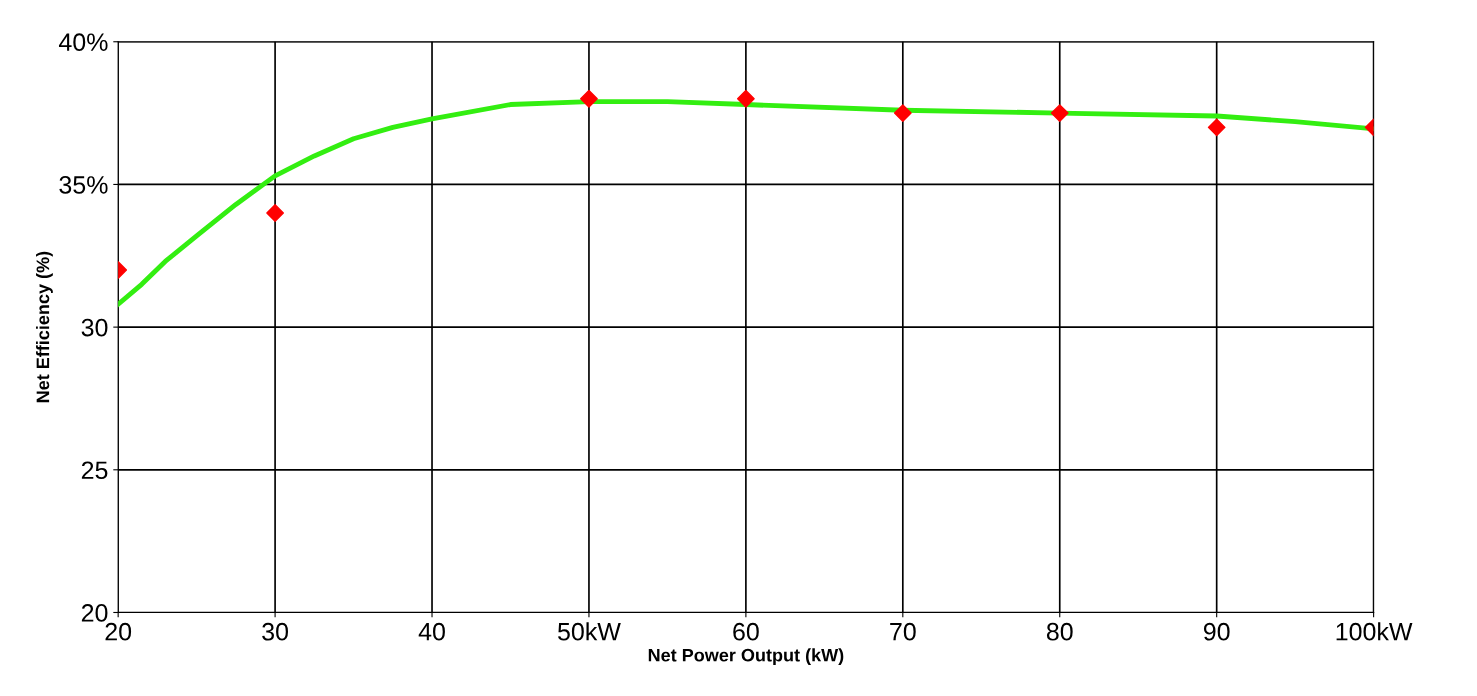 Image resolution: width=1477 pixels, height=696 pixels. What do you see at coordinates (275, 631) in the screenshot?
I see `x-tick-label: 30` at bounding box center [275, 631].